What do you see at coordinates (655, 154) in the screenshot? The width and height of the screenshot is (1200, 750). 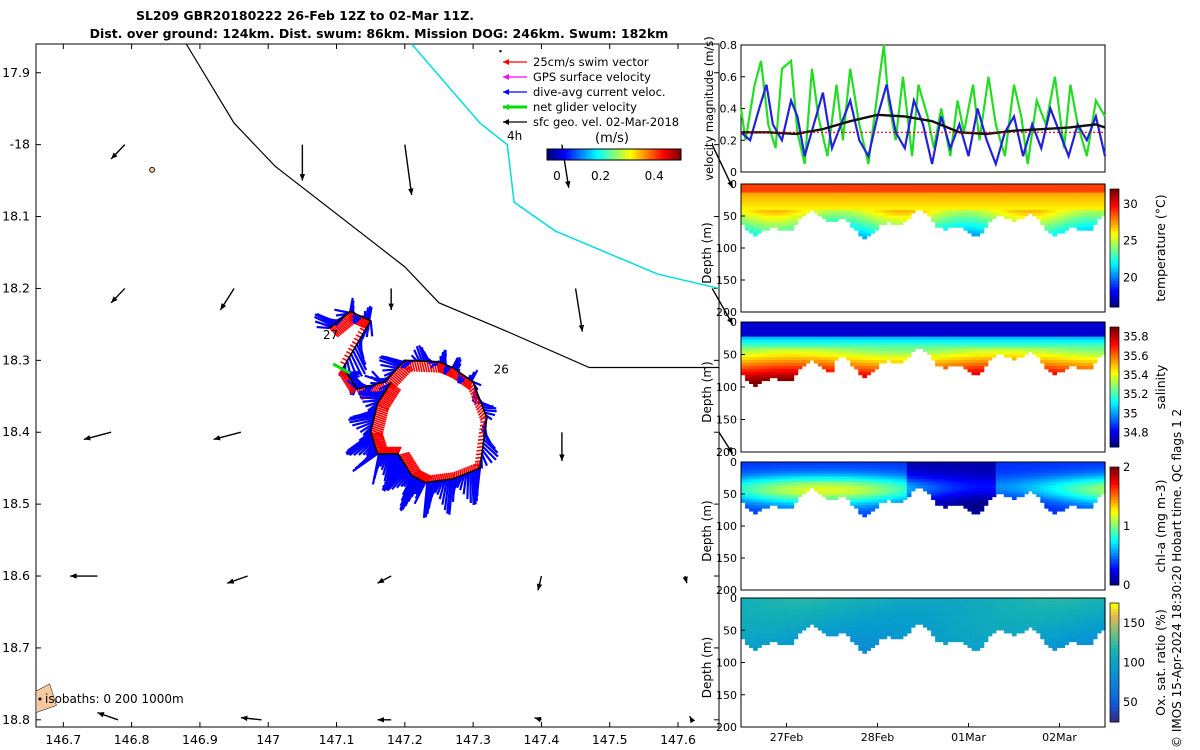 I see `colorbar-cell` at bounding box center [655, 154].